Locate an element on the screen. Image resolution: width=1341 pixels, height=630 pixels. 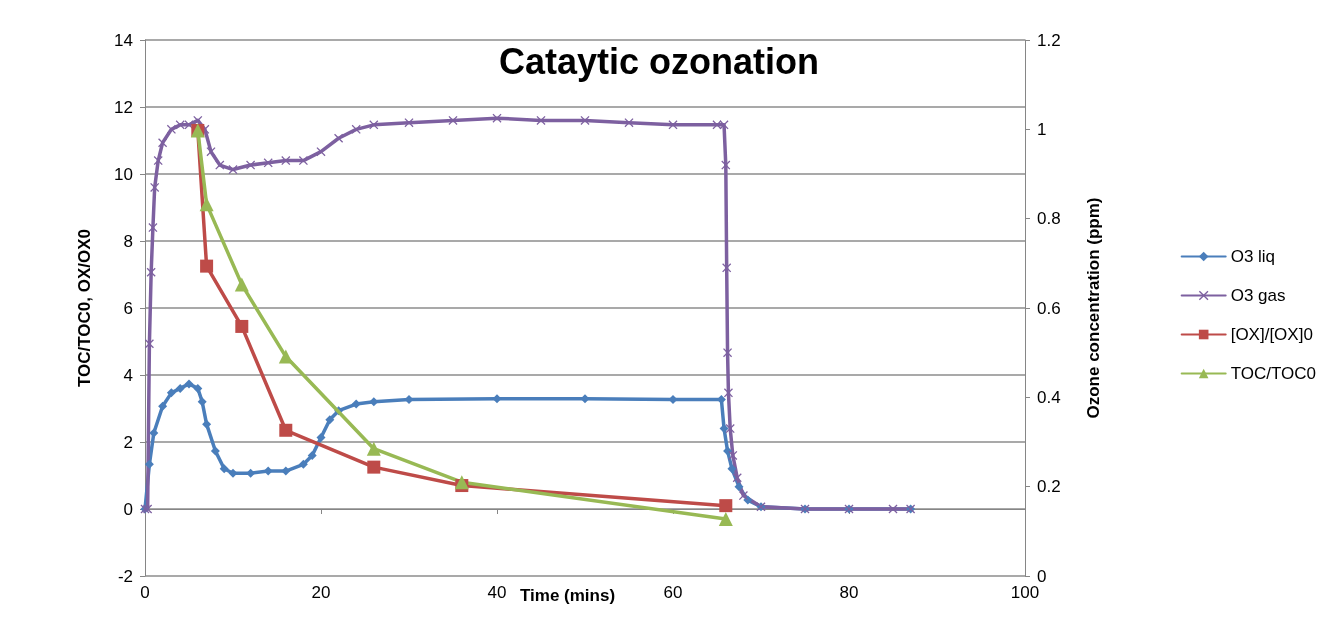
x-tick-label: 40 is located at coordinates (497, 592).